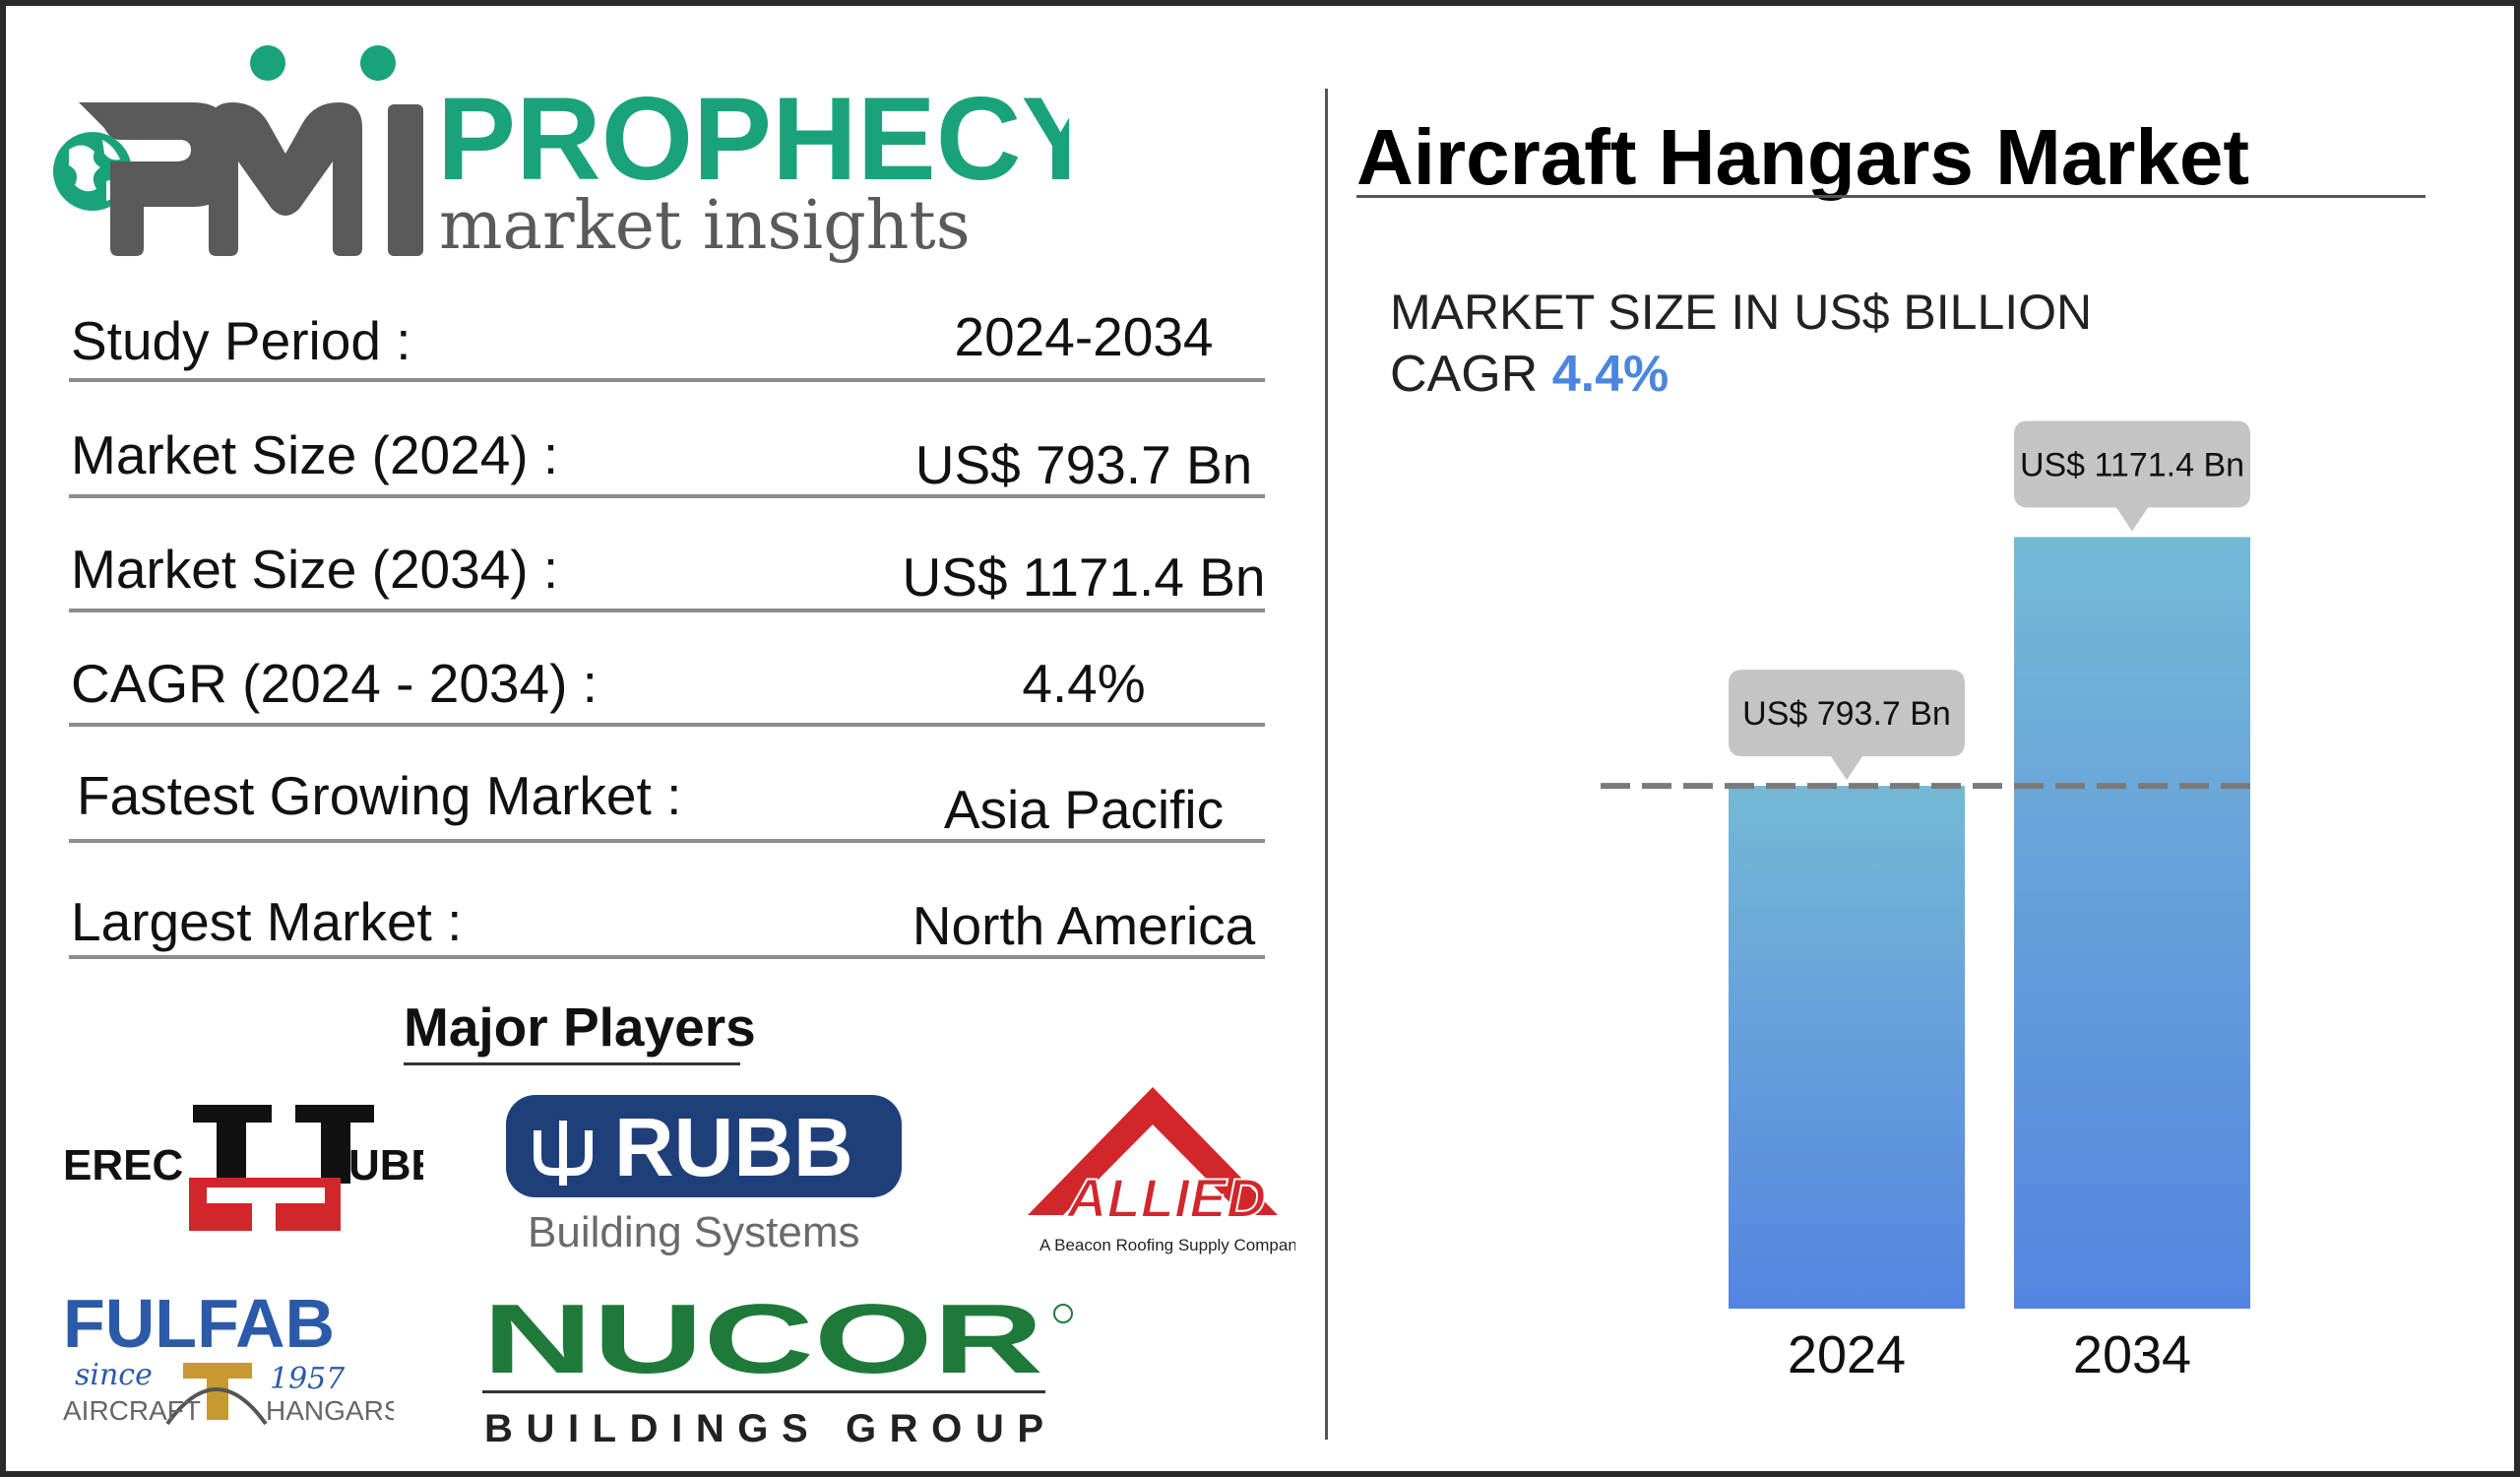  I want to click on rubb-subtext: Building Systems, so click(693, 1232).